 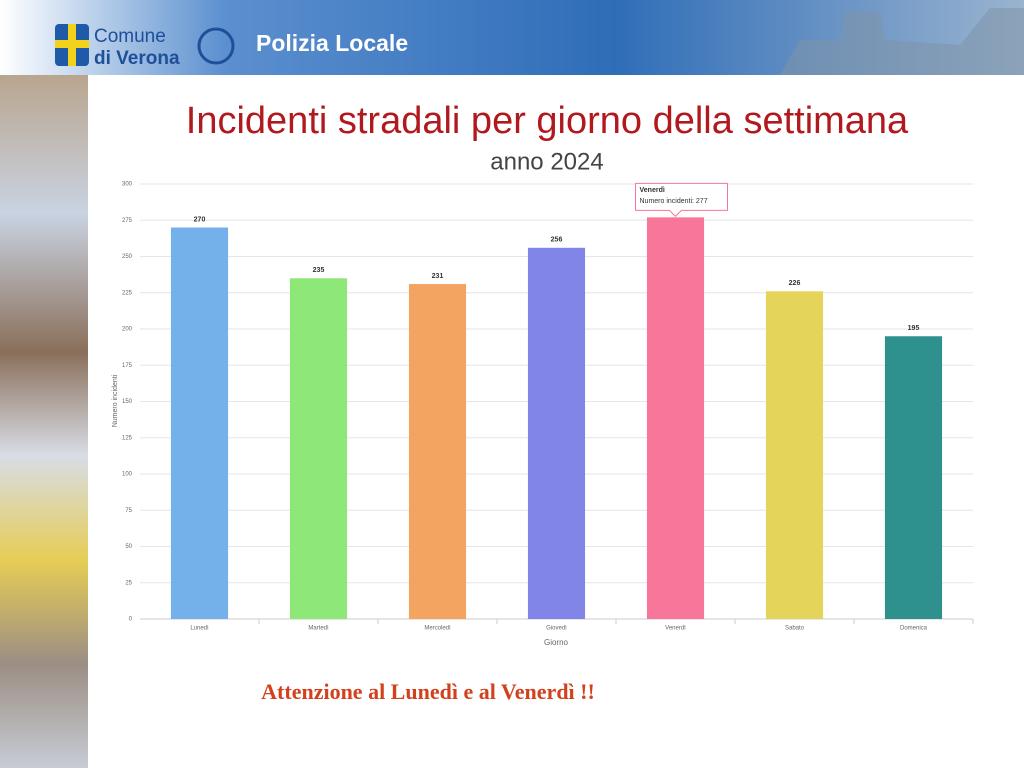 I want to click on y-tick-label: 100, so click(x=127, y=475).